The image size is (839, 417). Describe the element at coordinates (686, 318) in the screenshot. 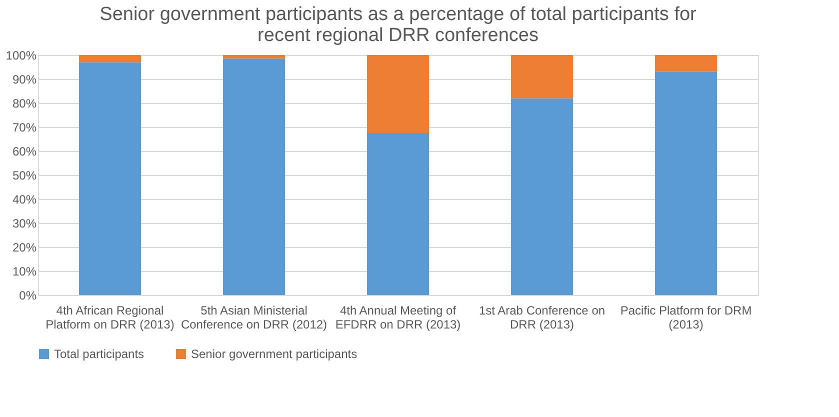

I see `x-tick-label: Pacific Platform for DRM (2013)` at that location.